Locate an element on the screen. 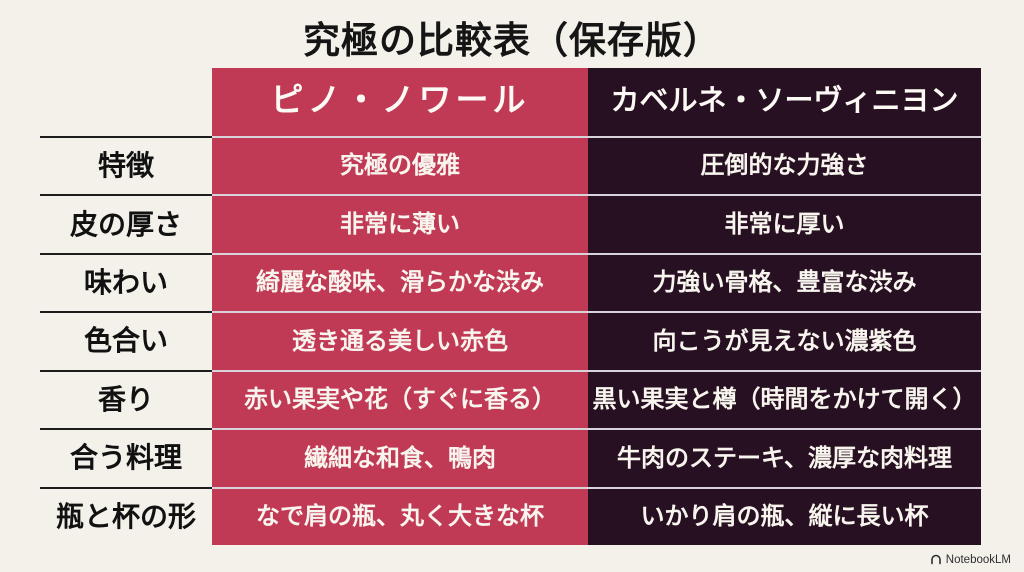 This screenshot has height=572, width=1024. table-cell-pinot-characteristics: 究極の優雅 is located at coordinates (400, 165).